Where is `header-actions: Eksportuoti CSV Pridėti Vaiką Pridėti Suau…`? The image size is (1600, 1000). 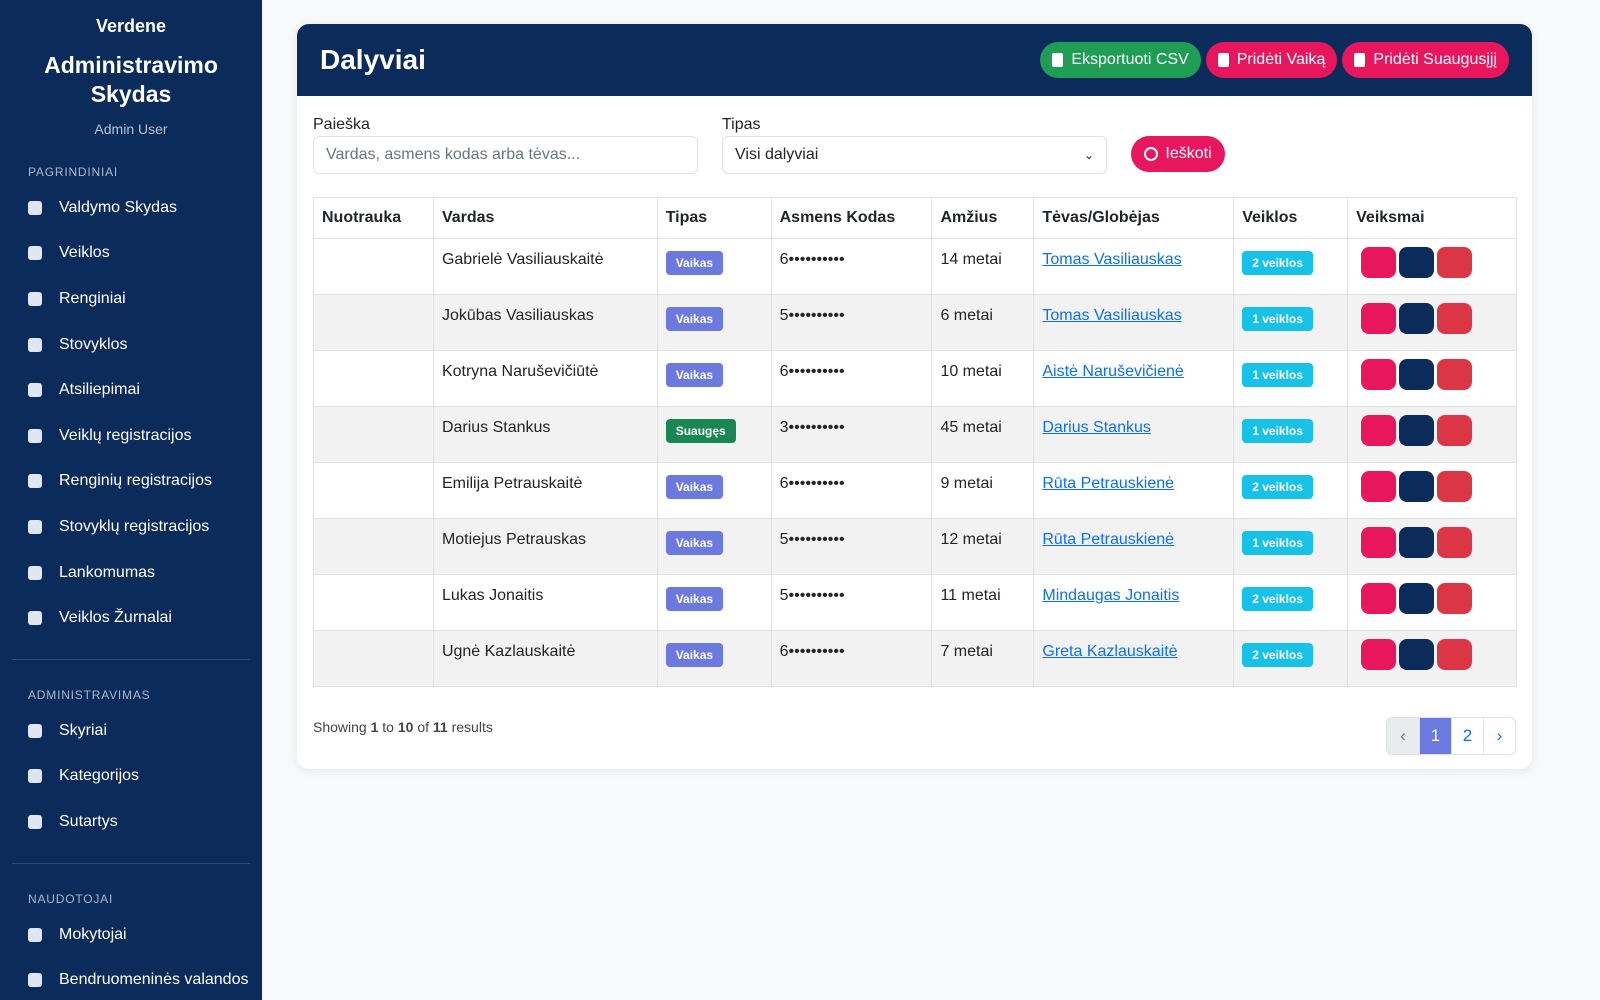 header-actions: Eksportuoti CSV Pridėti Vaiką Pridėti Suau… is located at coordinates (1272, 60).